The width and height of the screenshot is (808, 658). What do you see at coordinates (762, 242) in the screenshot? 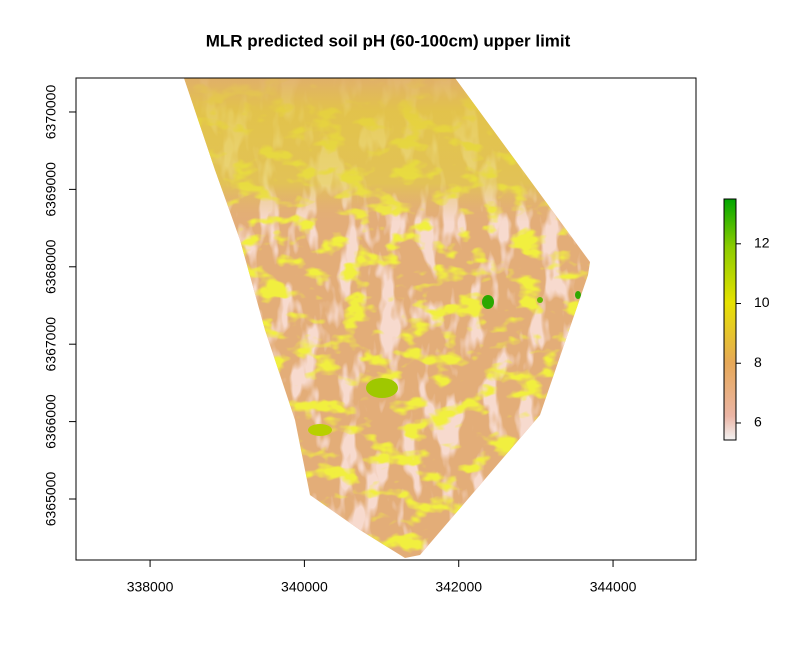
I see `color-tick-label: 12` at bounding box center [762, 242].